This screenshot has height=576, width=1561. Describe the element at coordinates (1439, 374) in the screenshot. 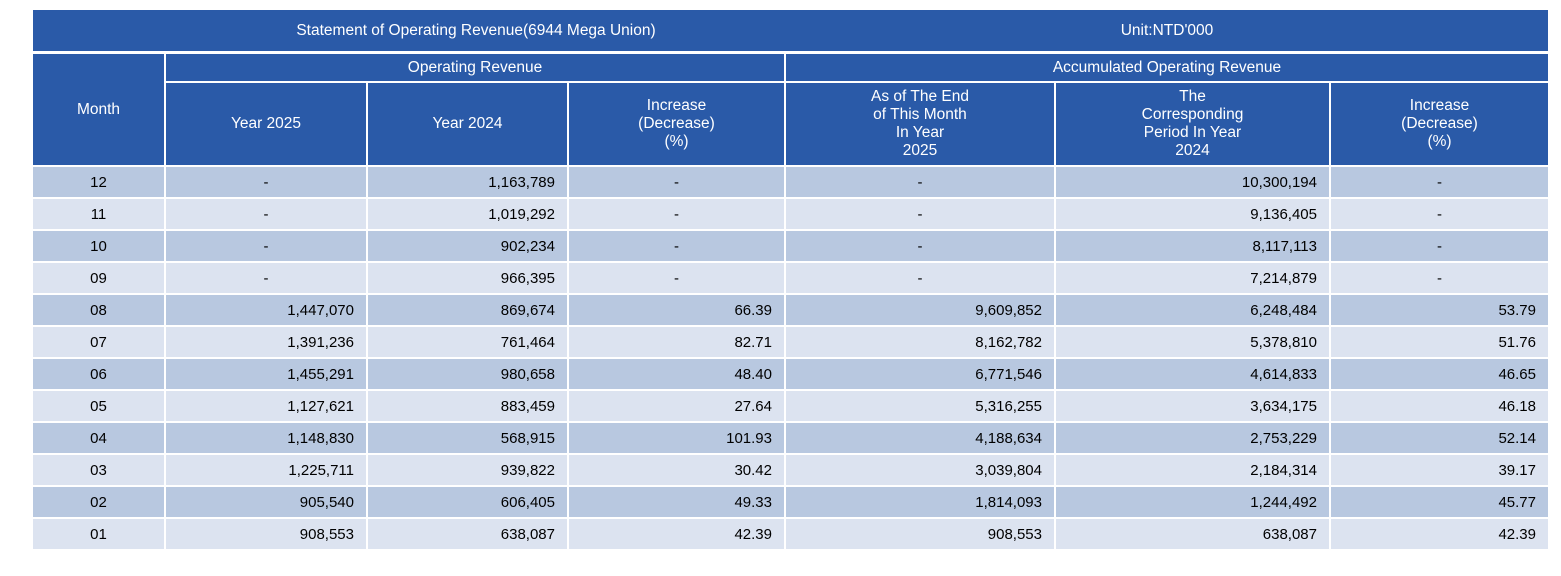

I see `value-cell: 46.65` at that location.